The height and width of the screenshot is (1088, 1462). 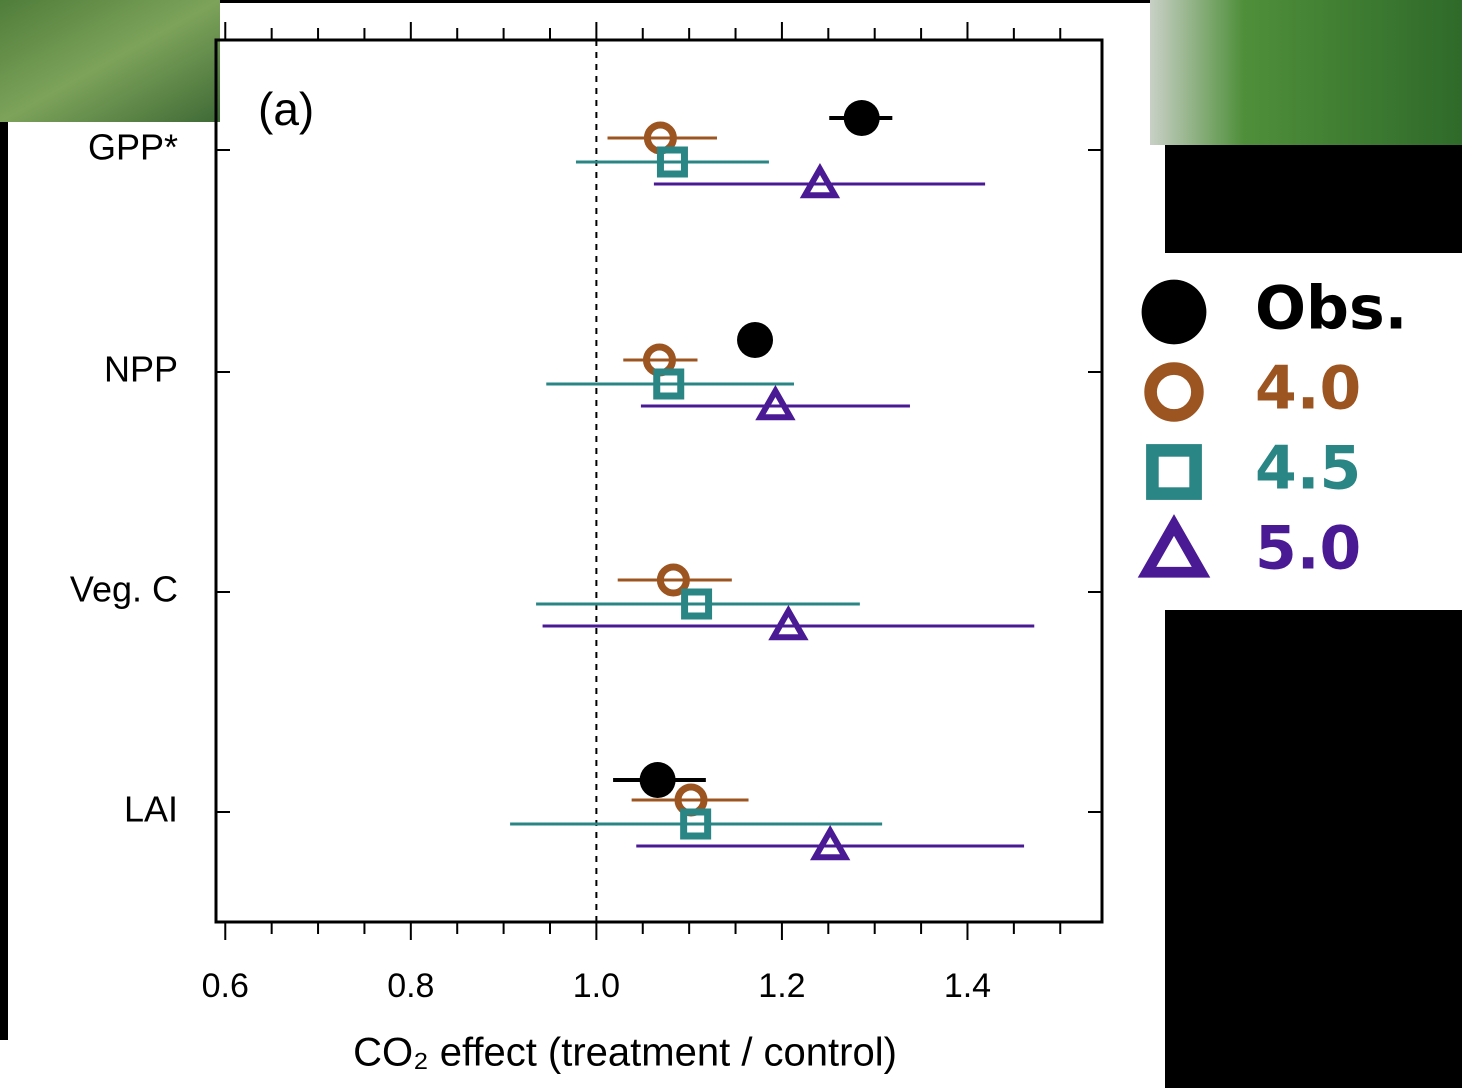 What do you see at coordinates (151, 809) in the screenshot?
I see `category-label: LAI` at bounding box center [151, 809].